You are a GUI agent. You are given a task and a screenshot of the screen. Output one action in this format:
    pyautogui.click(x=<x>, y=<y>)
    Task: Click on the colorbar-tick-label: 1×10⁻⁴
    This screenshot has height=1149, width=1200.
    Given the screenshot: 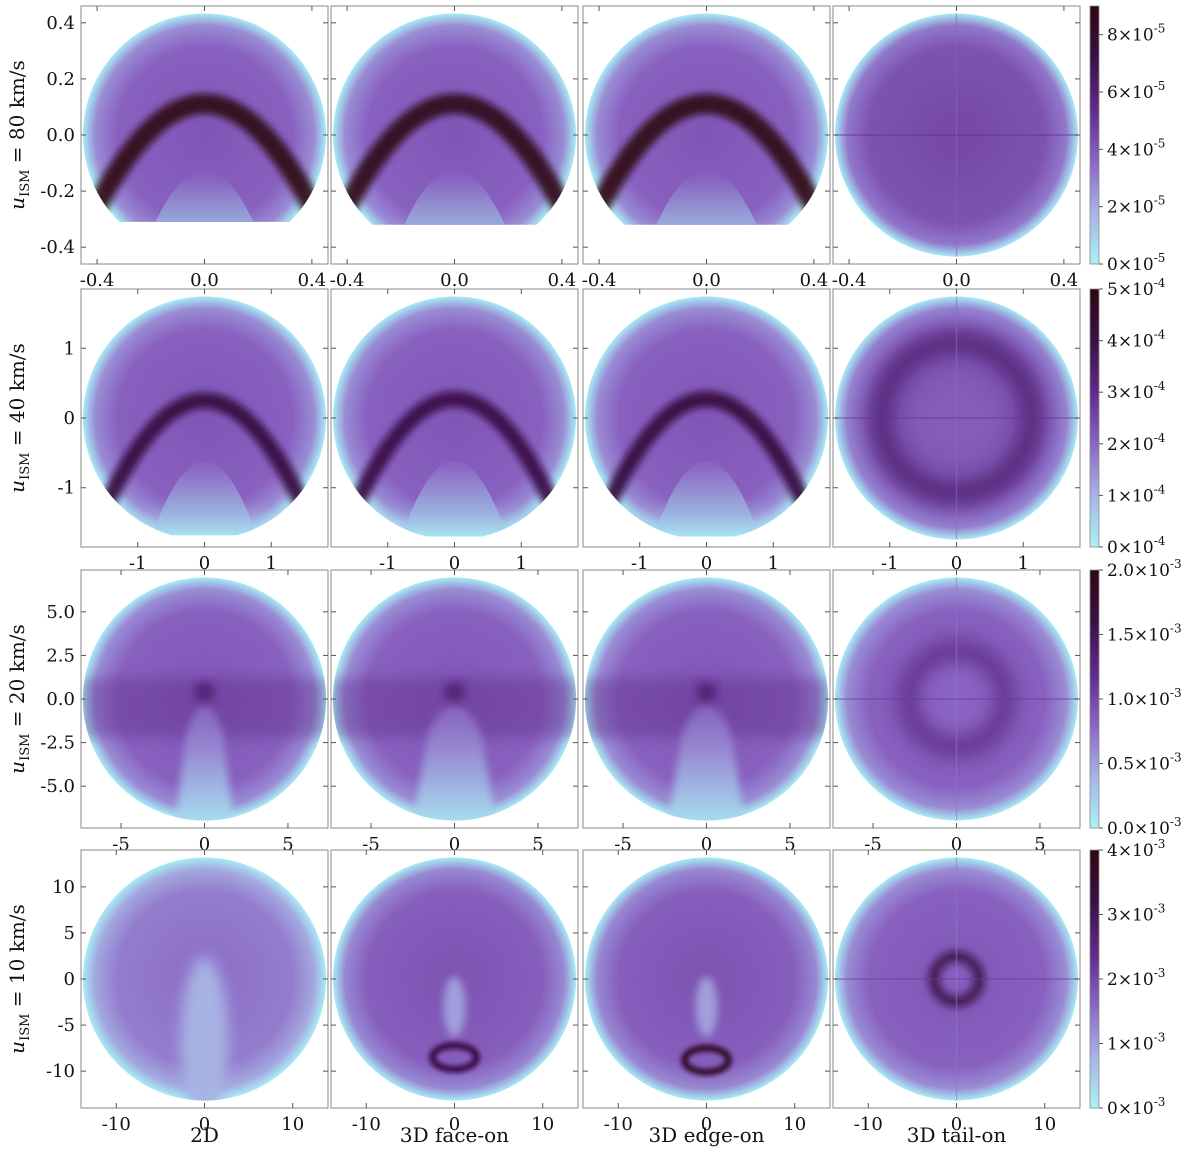 What is the action you would take?
    pyautogui.click(x=1136, y=494)
    